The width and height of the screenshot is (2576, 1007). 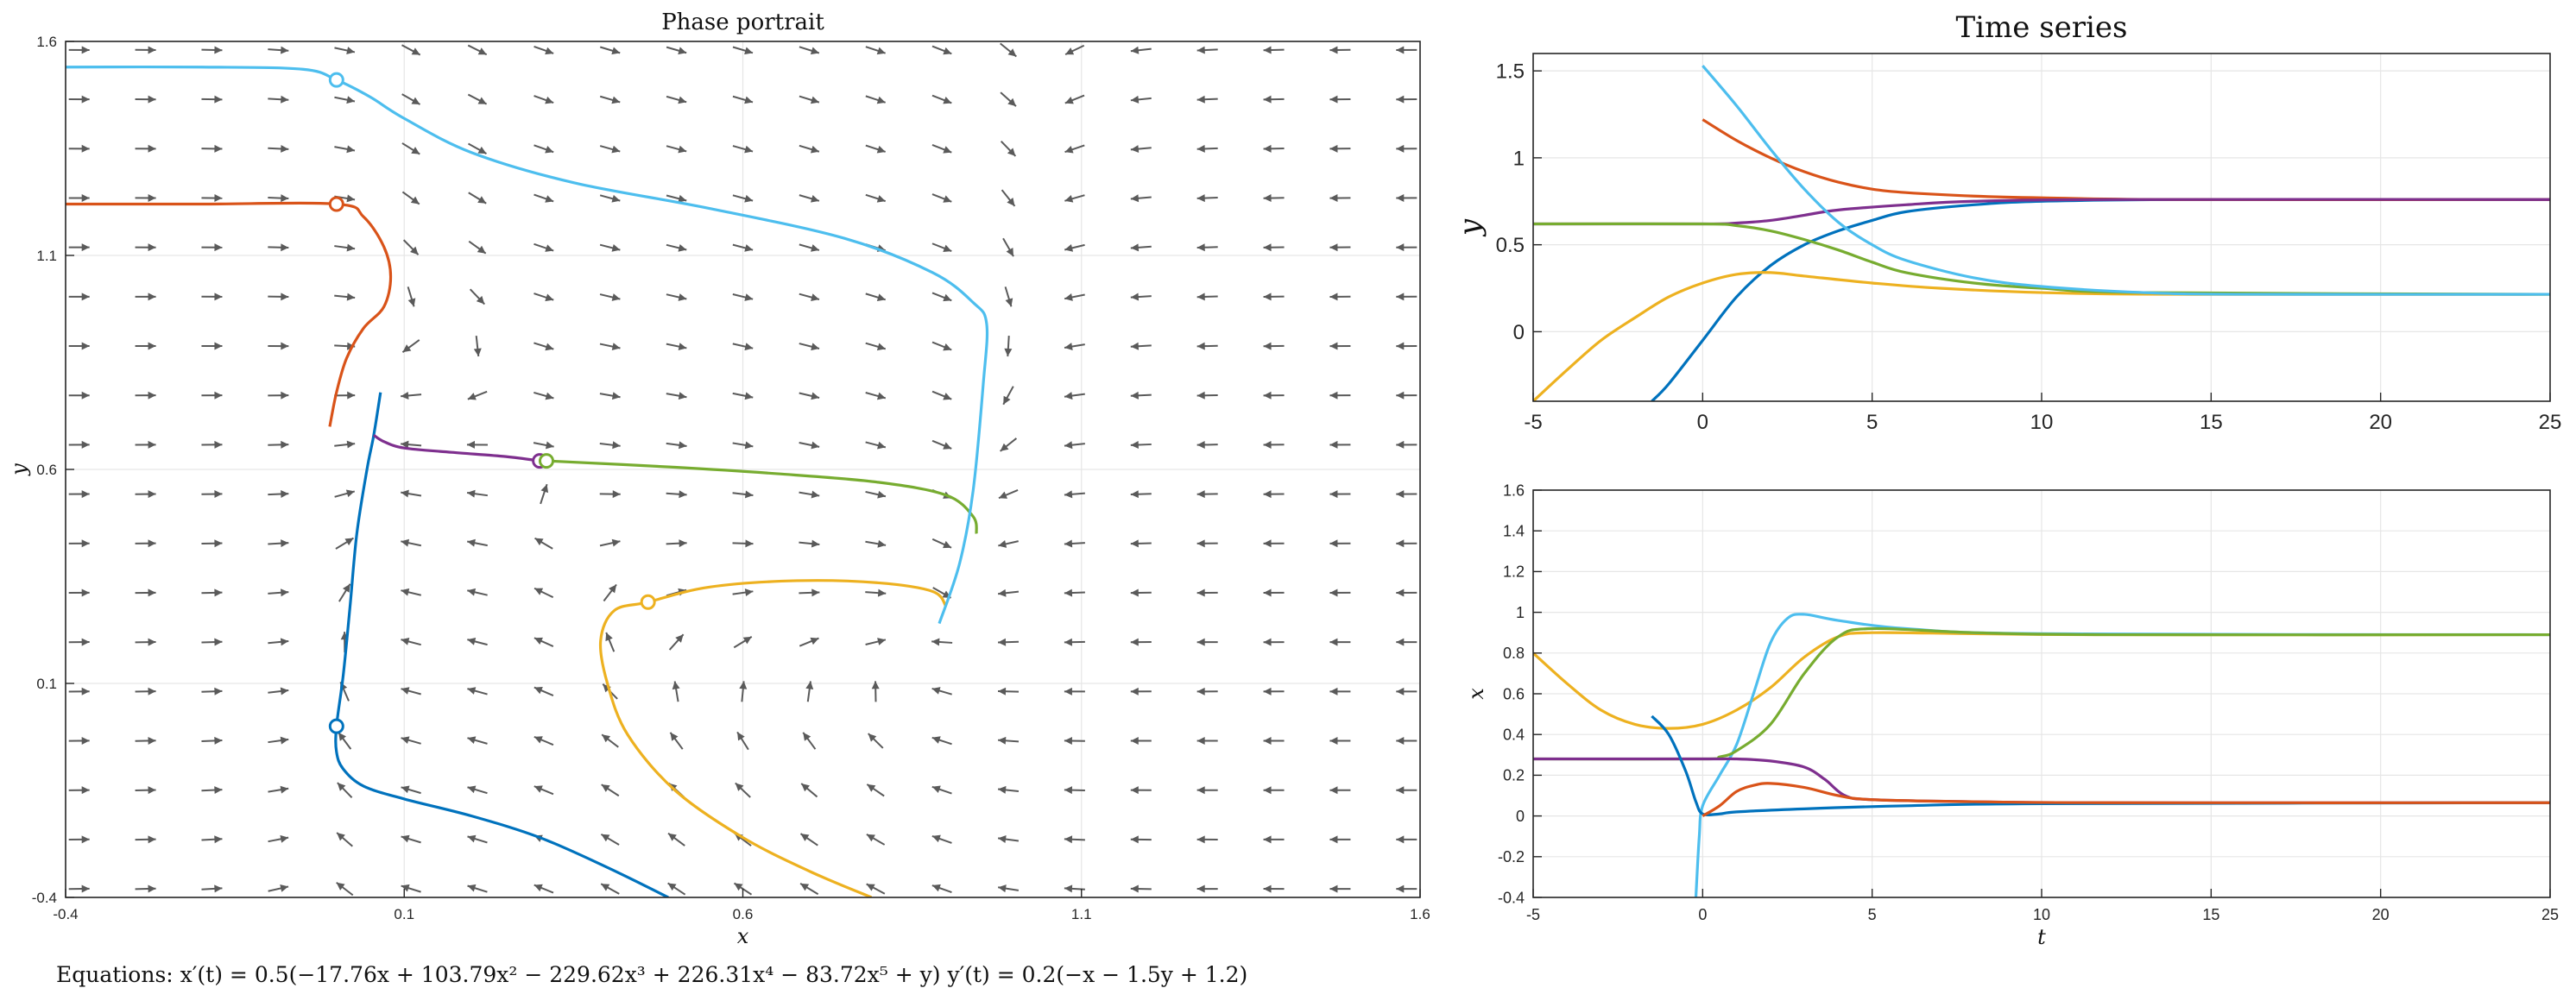 What do you see at coordinates (546, 461) in the screenshot?
I see `start-marker-green` at bounding box center [546, 461].